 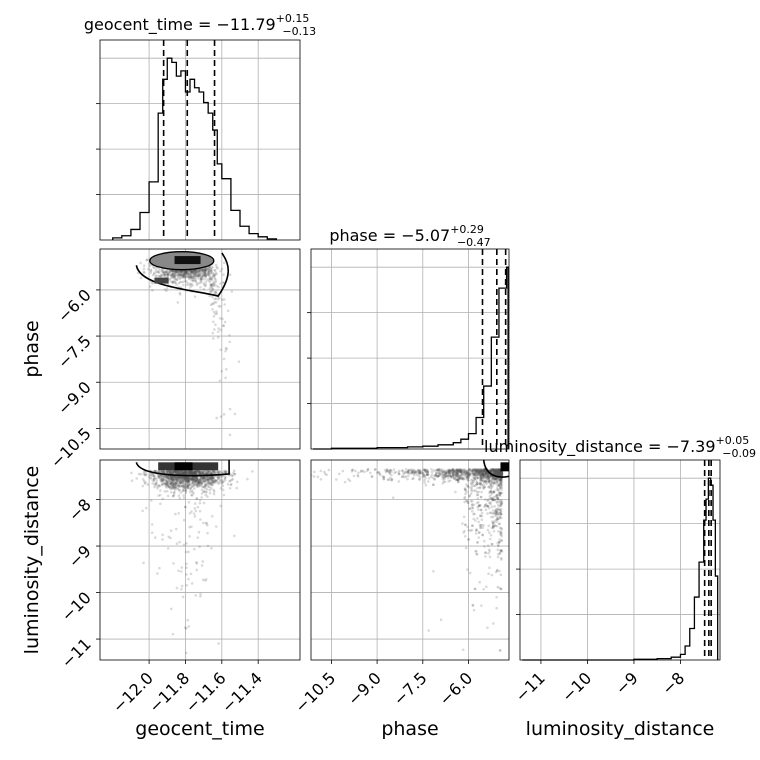 What do you see at coordinates (200, 140) in the screenshot?
I see `panel-geocent_time-hist` at bounding box center [200, 140].